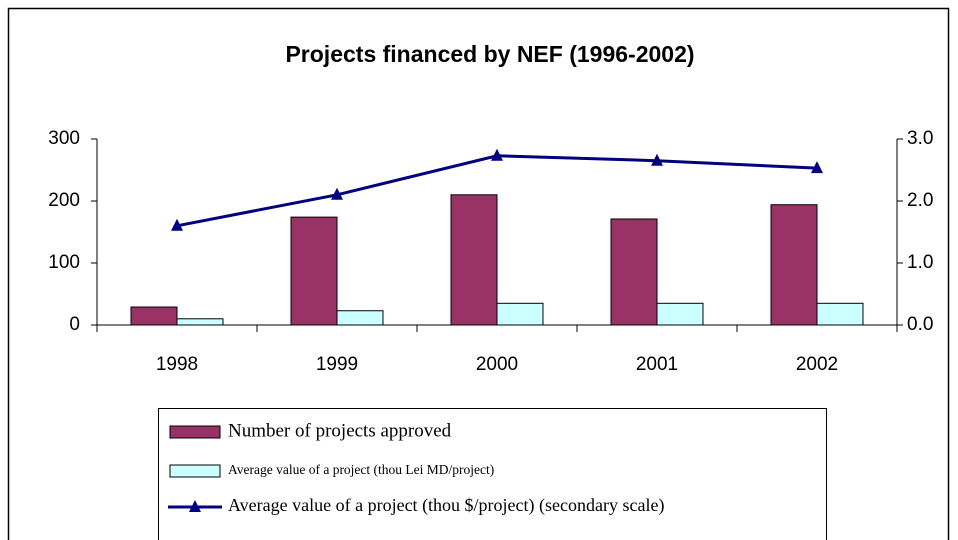  What do you see at coordinates (340, 430) in the screenshot?
I see `legend-label: Number of projects approved` at bounding box center [340, 430].